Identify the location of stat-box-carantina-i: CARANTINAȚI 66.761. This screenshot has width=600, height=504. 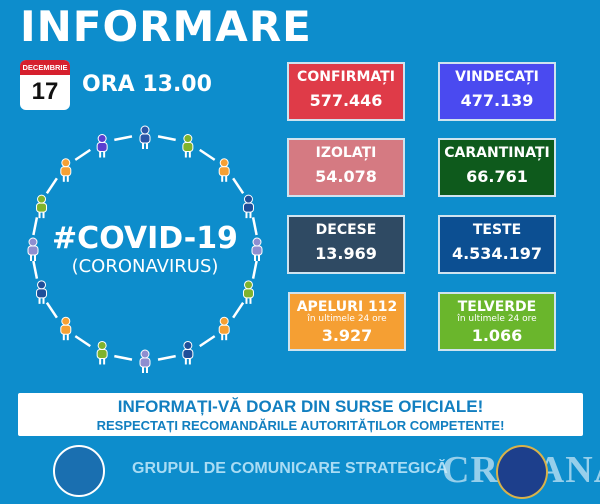
(497, 167).